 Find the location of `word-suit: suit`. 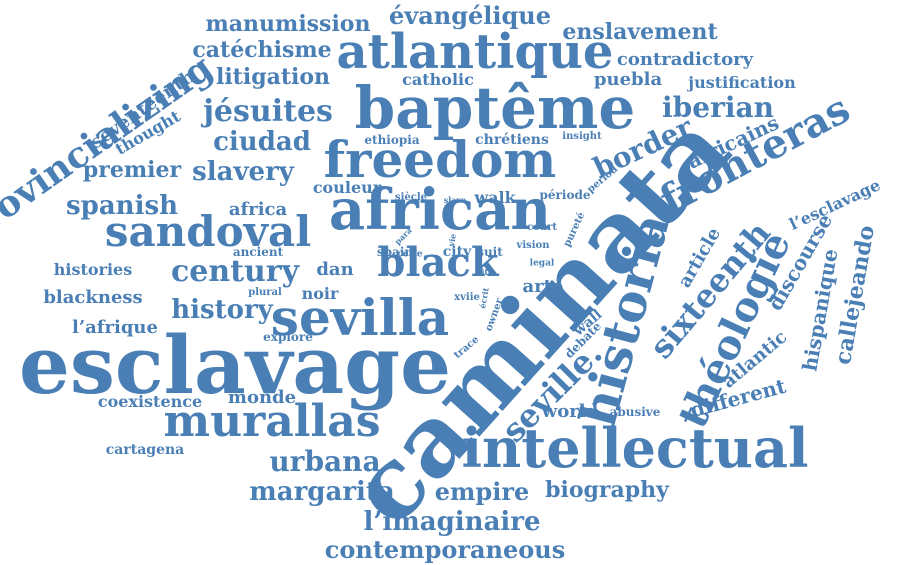

word-suit: suit is located at coordinates (490, 252).